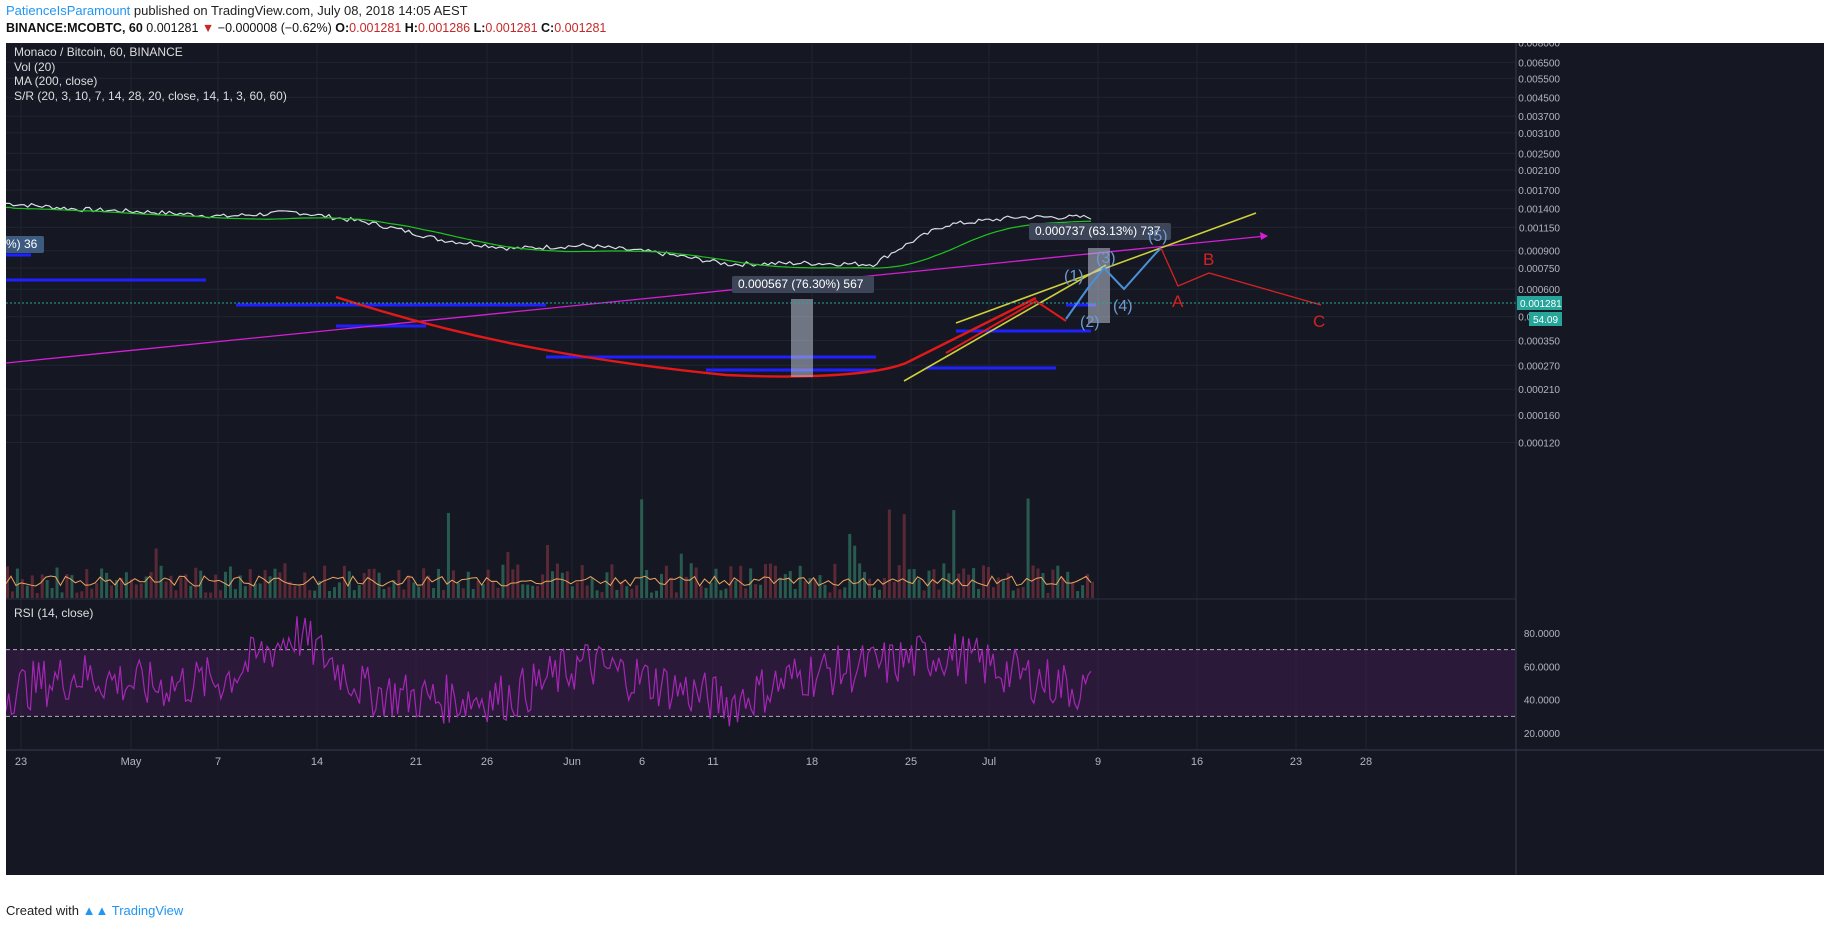  What do you see at coordinates (74, 28) in the screenshot?
I see `symbol-label: BINANCE:MCOBTC, 60` at bounding box center [74, 28].